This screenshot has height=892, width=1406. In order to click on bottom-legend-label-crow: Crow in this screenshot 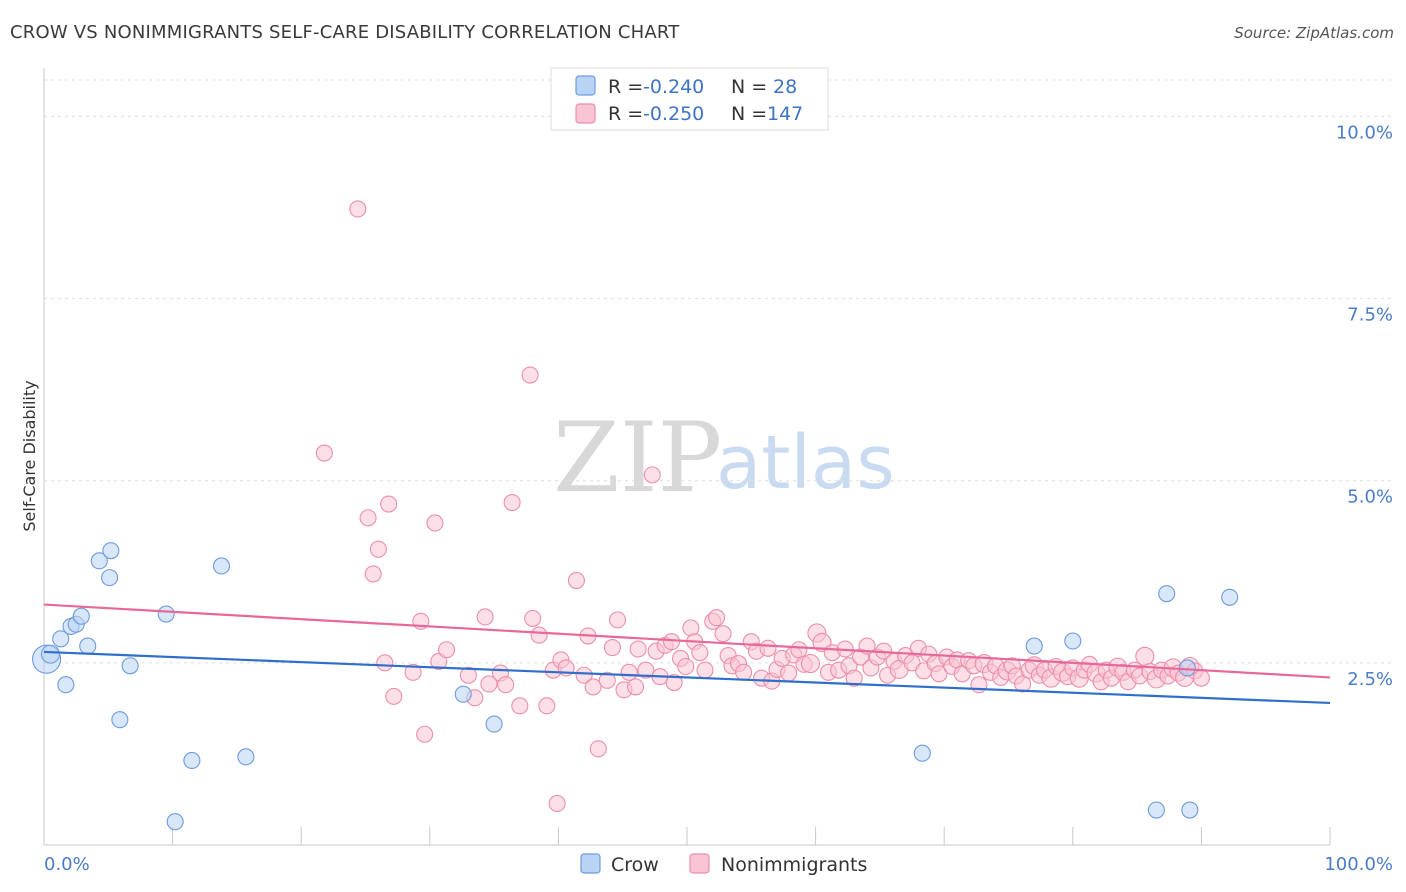, I will do `click(635, 865)`.